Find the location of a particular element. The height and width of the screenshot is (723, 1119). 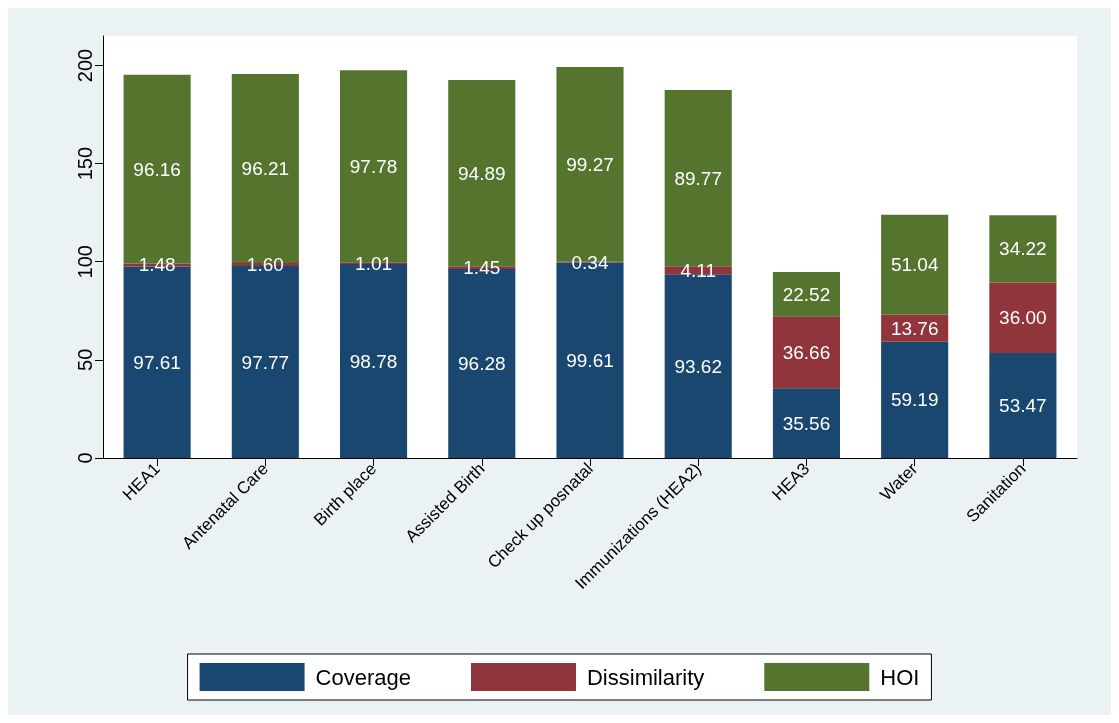

data-label: 36.00 is located at coordinates (1023, 318).